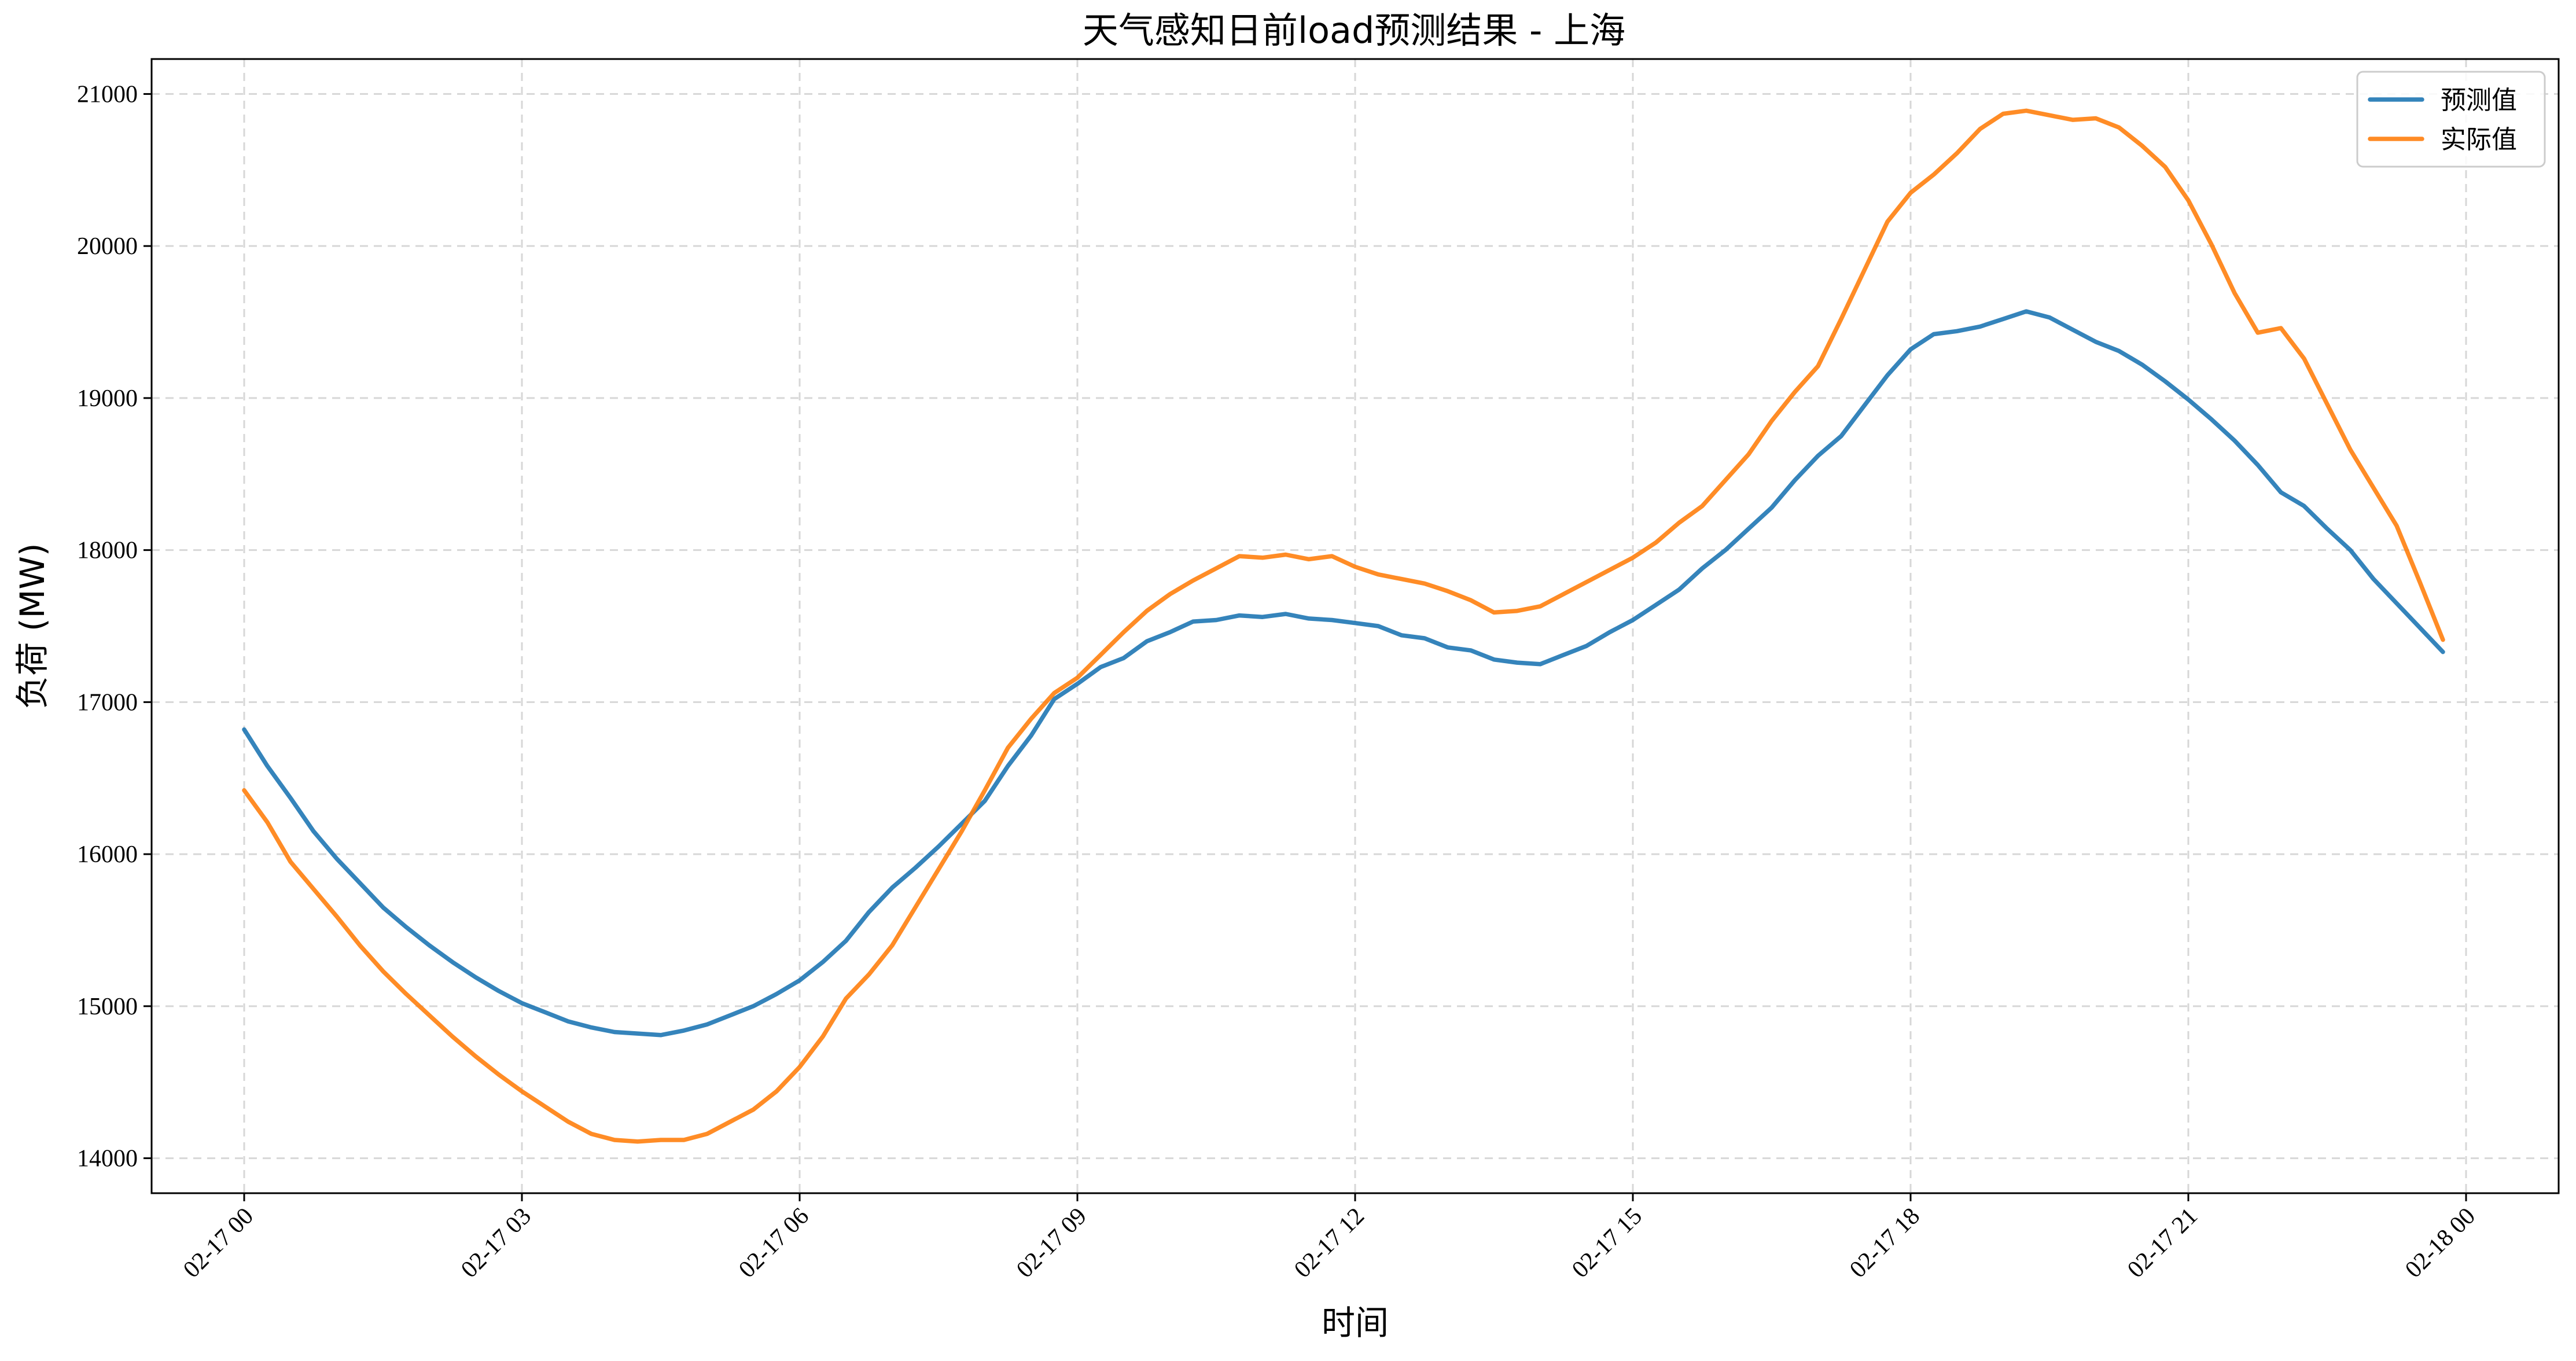  Describe the element at coordinates (107, 94) in the screenshot. I see `y-tick-label: 21000` at that location.